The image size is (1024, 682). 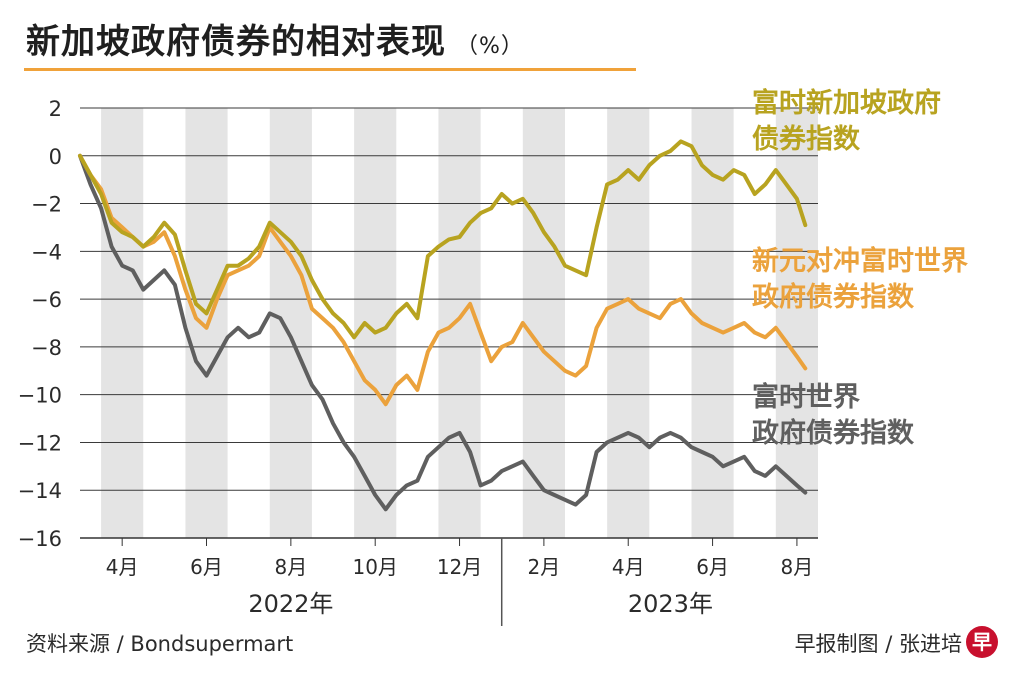 What do you see at coordinates (712, 567) in the screenshot?
I see `month-label-7: 6月` at bounding box center [712, 567].